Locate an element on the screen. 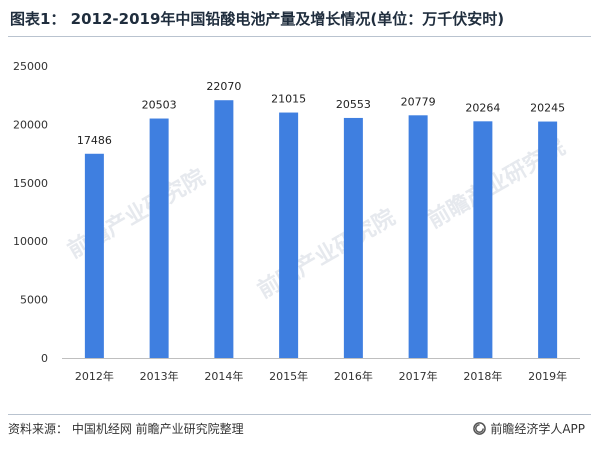  chart-title: 图表1： 2012-2019年中国铅酸电池产量及增长情况(单位：万千伏安时) is located at coordinates (257, 19).